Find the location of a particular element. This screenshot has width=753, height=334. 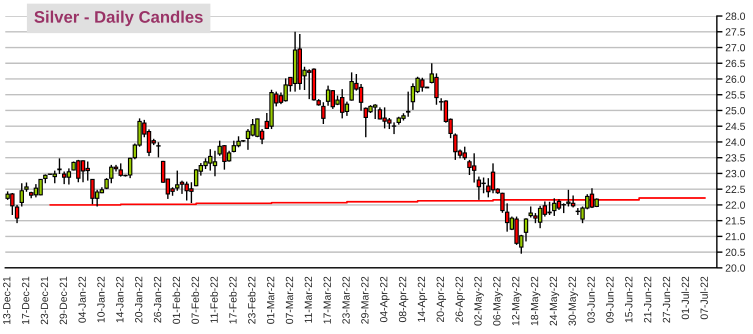

y-tick-label: 28.0 is located at coordinates (736, 16).